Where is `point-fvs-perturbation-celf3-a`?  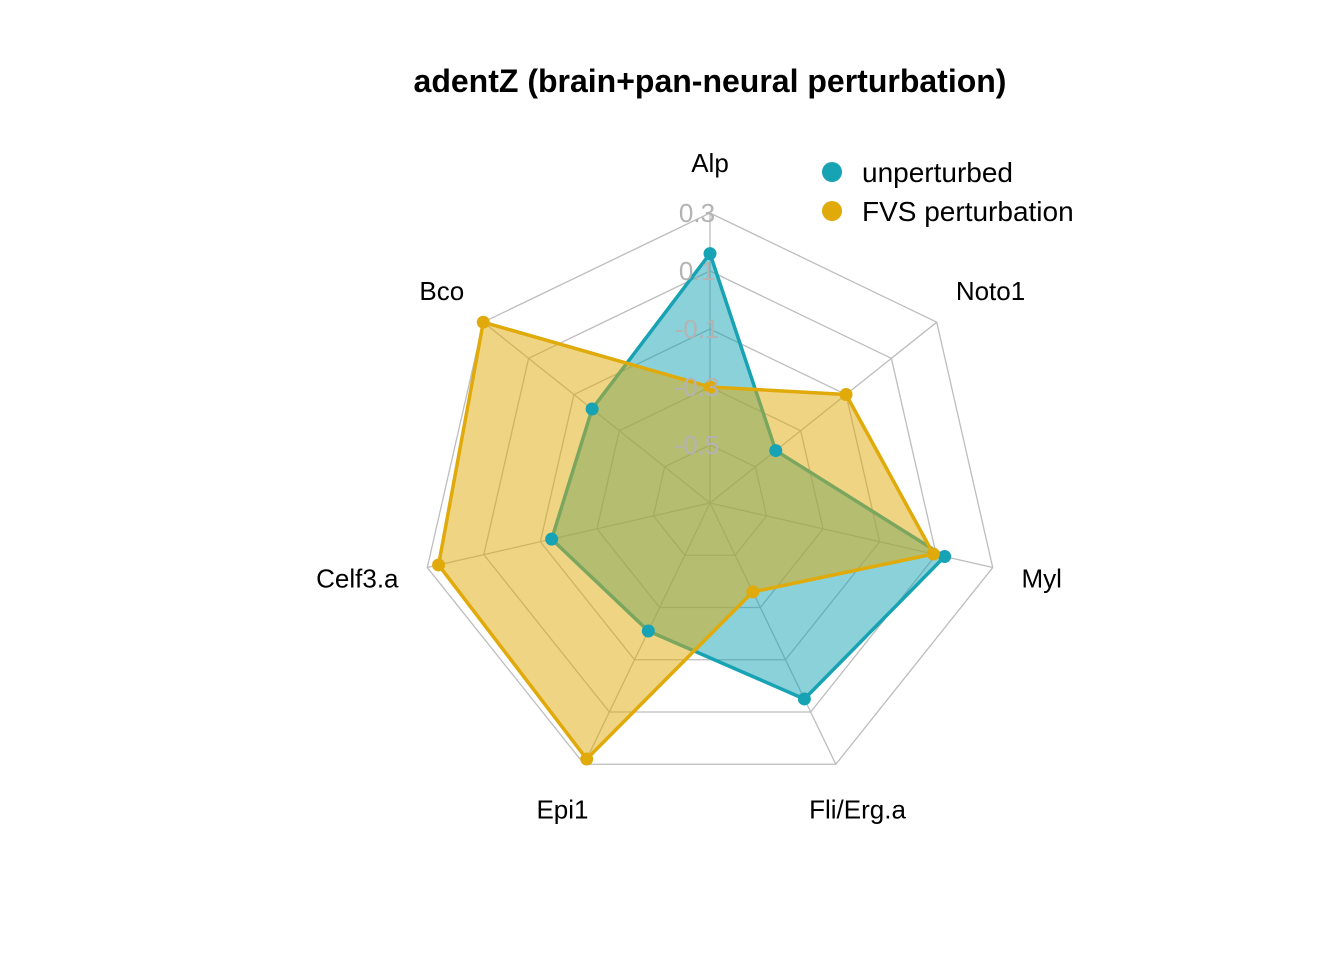
point-fvs-perturbation-celf3-a is located at coordinates (439, 565).